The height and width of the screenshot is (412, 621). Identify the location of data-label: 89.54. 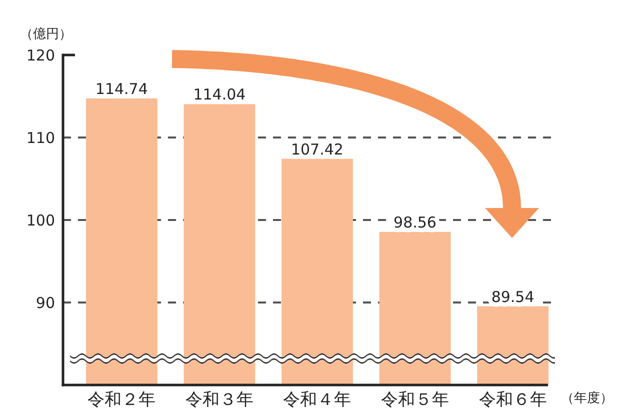
(512, 297).